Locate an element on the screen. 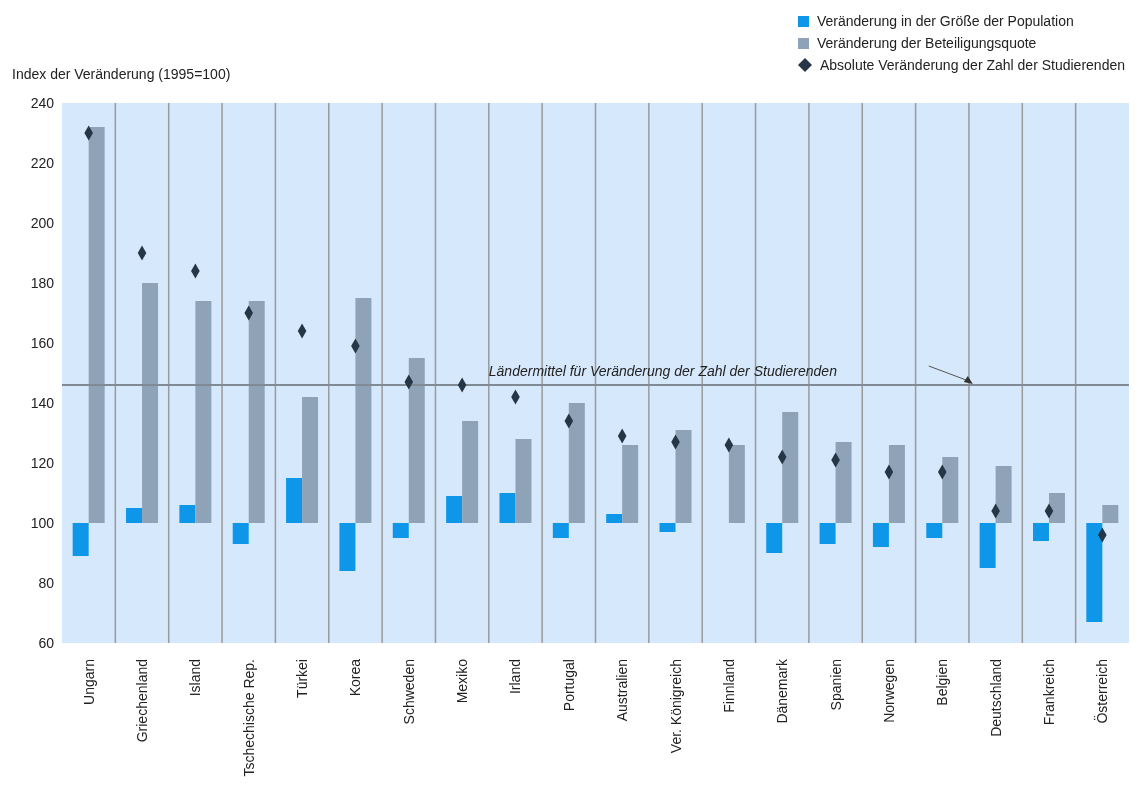 Image resolution: width=1137 pixels, height=801 pixels. y-tick-label: 60 is located at coordinates (46, 642).